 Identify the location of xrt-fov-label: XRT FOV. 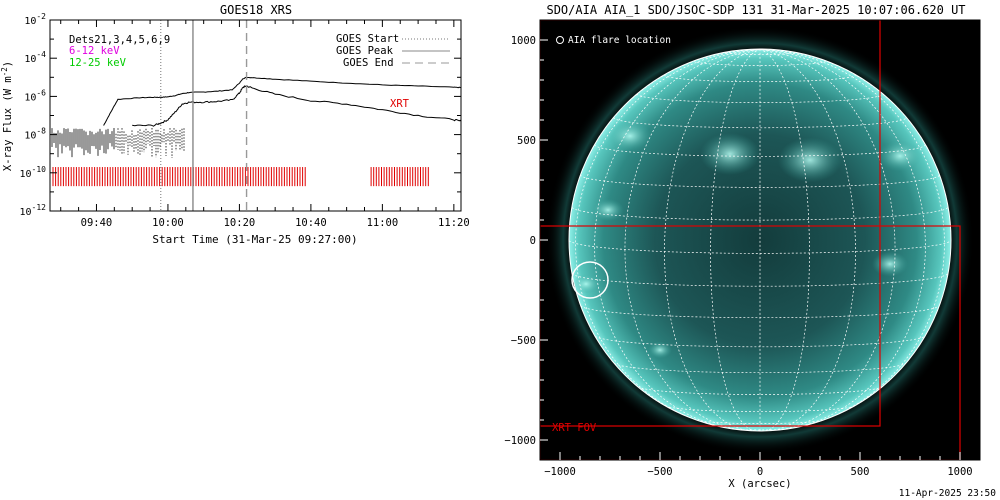
(574, 428).